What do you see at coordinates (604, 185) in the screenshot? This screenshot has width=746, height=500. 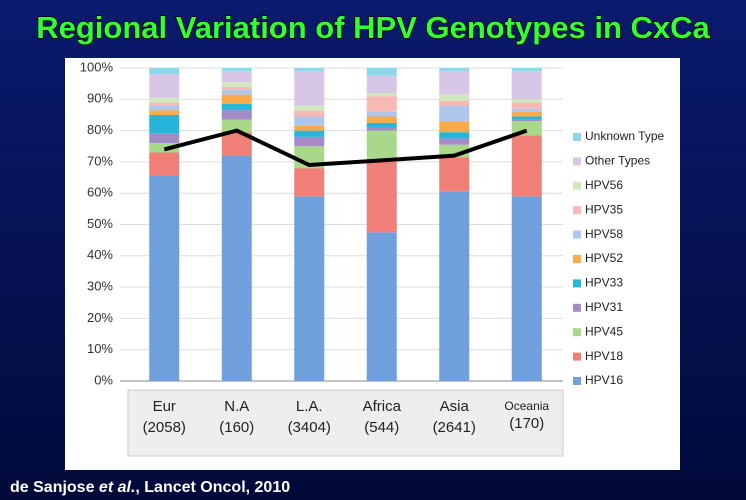 I see `legend-label: HPV56` at bounding box center [604, 185].